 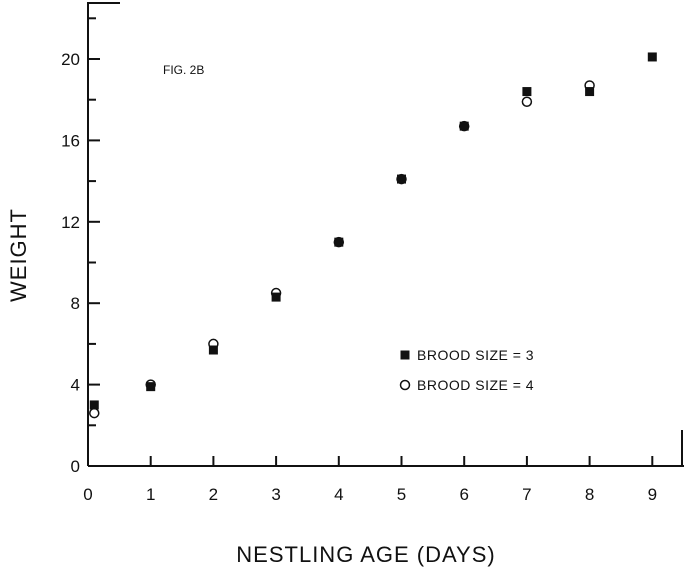 I want to click on y-tick-label: 4, so click(x=75, y=385).